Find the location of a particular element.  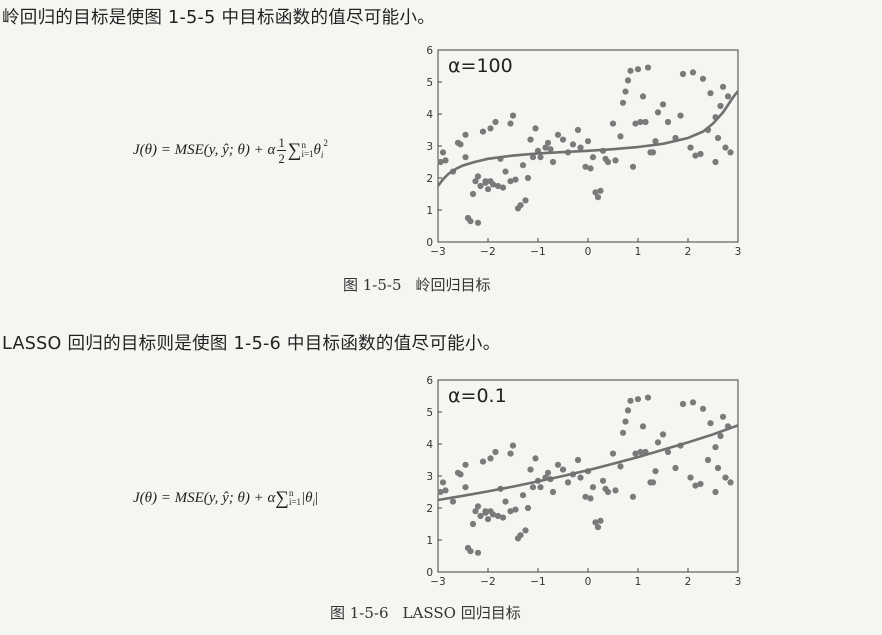

caption-text: LASSO 回归目标 is located at coordinates (461, 613).